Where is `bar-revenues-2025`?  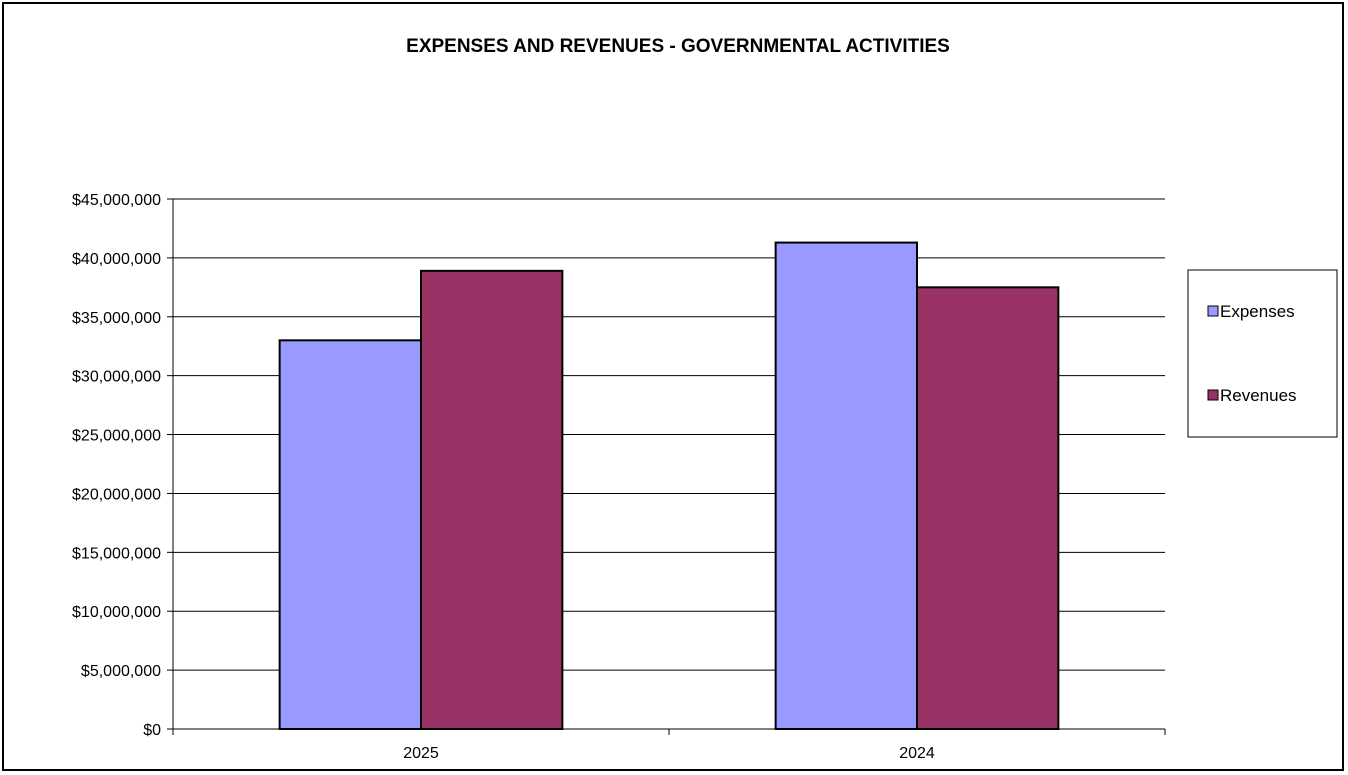 bar-revenues-2025 is located at coordinates (492, 499).